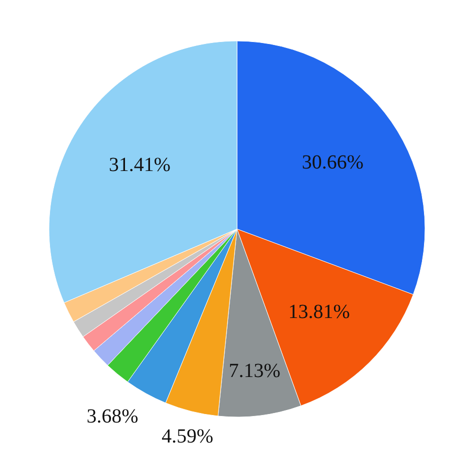  I want to click on data-label: 13.81%, so click(319, 311).